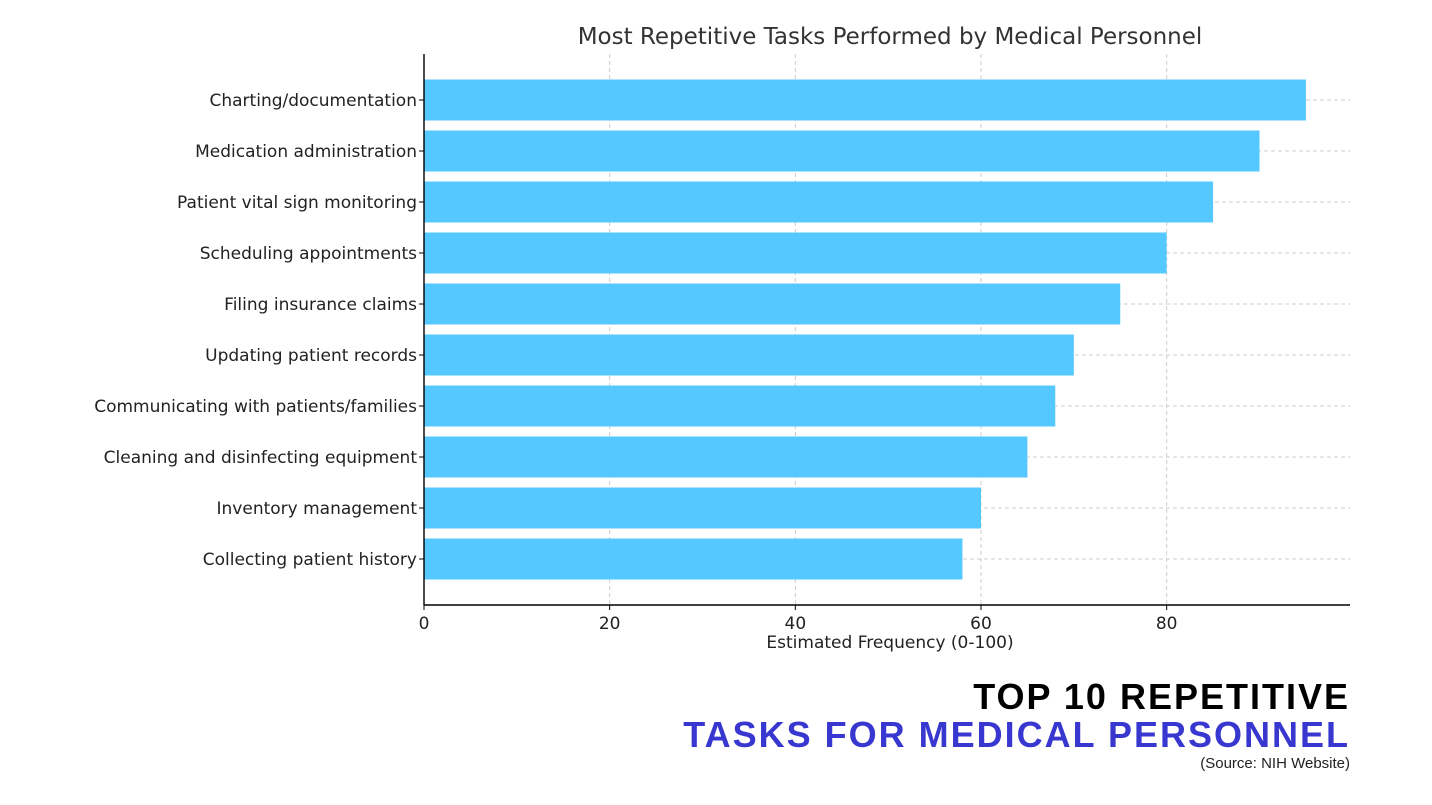  I want to click on x-tick-label: 60, so click(981, 624).